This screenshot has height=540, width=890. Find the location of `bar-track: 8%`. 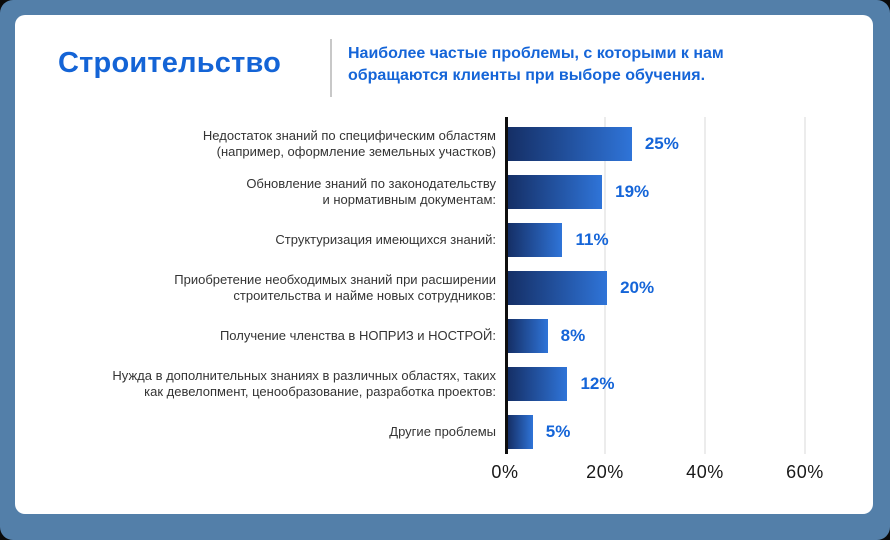

bar-track: 8% is located at coordinates (669, 336).